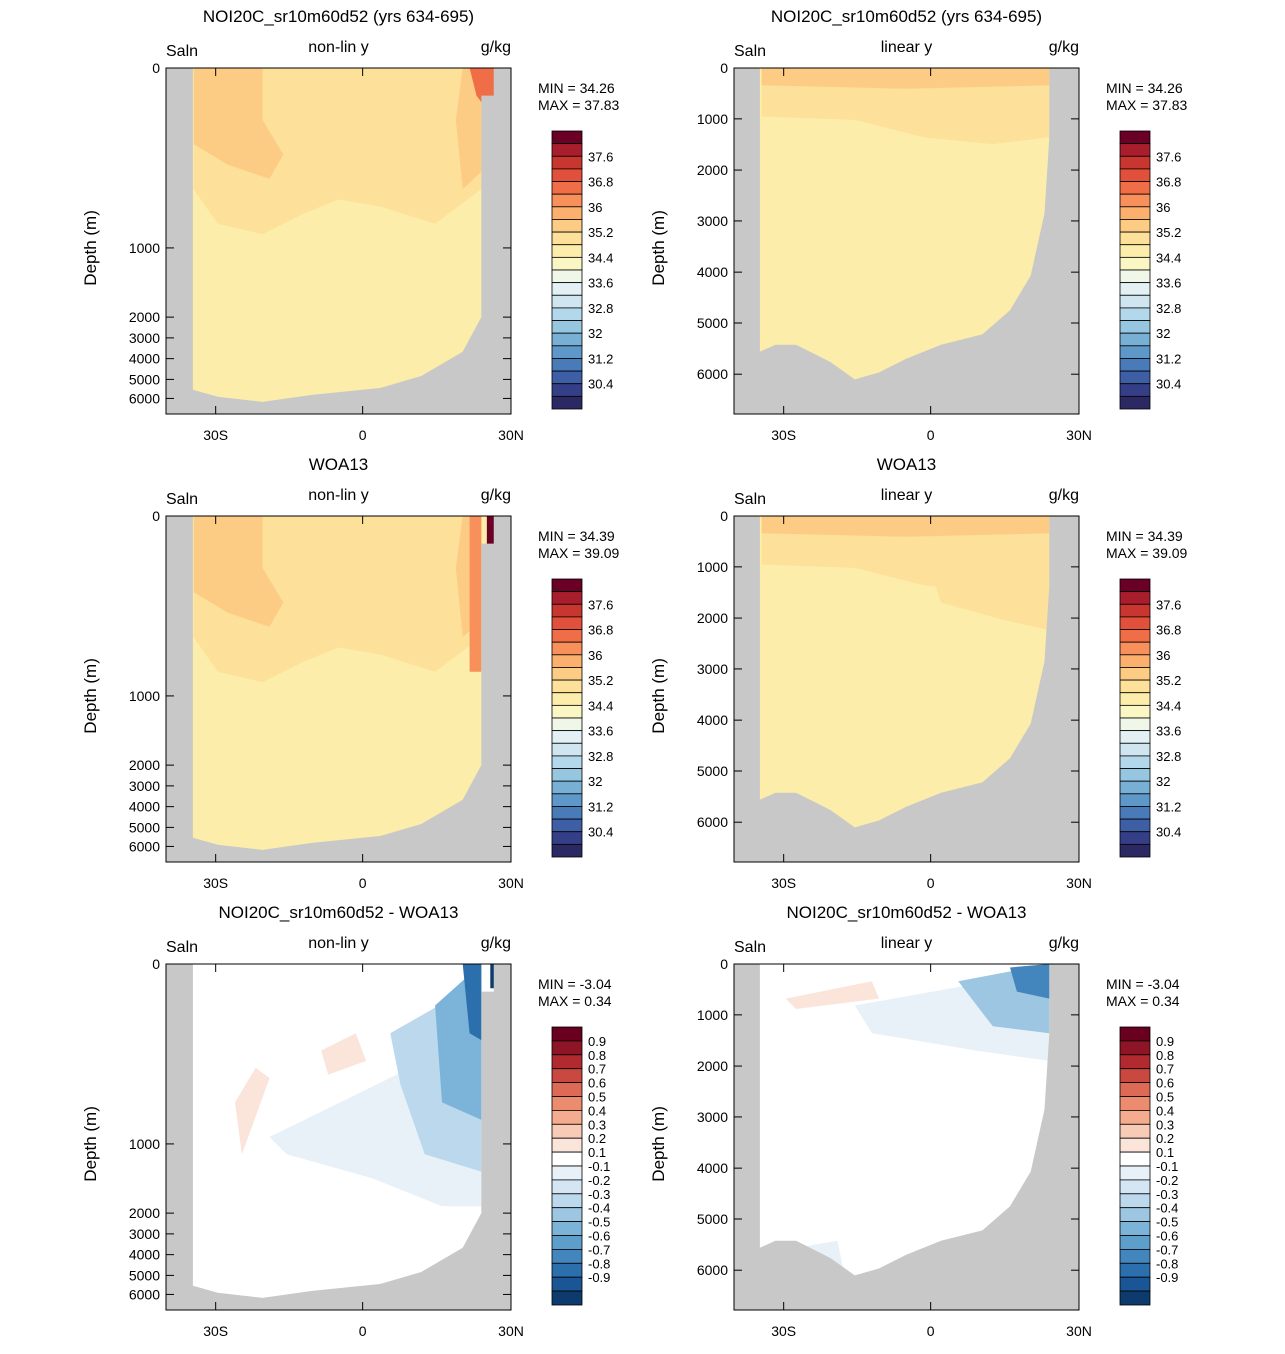 The image size is (1285, 1354). What do you see at coordinates (1165, 1069) in the screenshot?
I see `colorbar-label: 0.7` at bounding box center [1165, 1069].